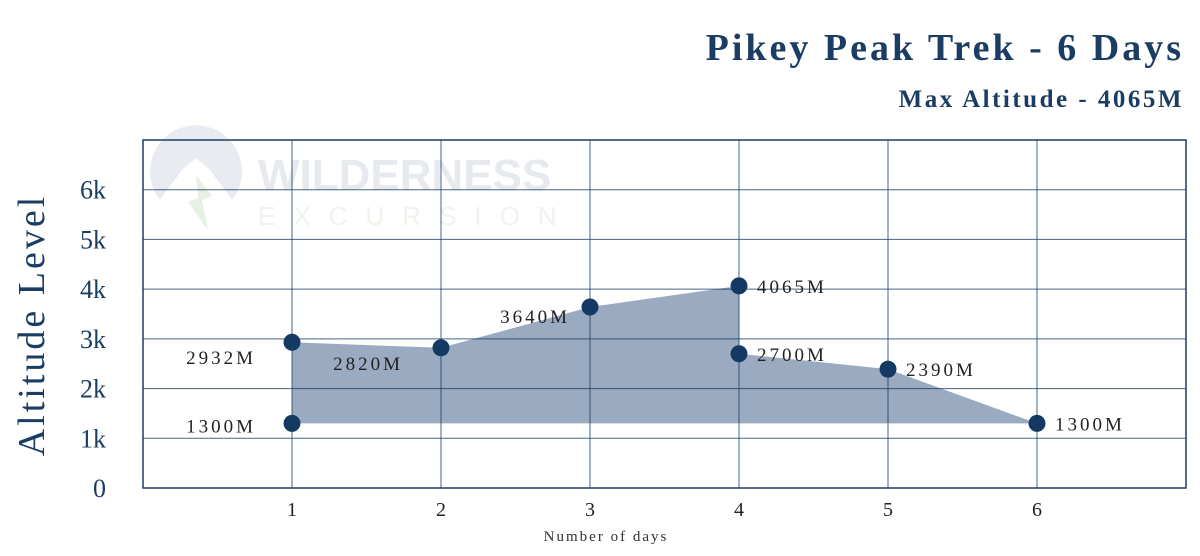 This screenshot has height=556, width=1200. I want to click on y-tick-label: 4k, so click(93, 289).